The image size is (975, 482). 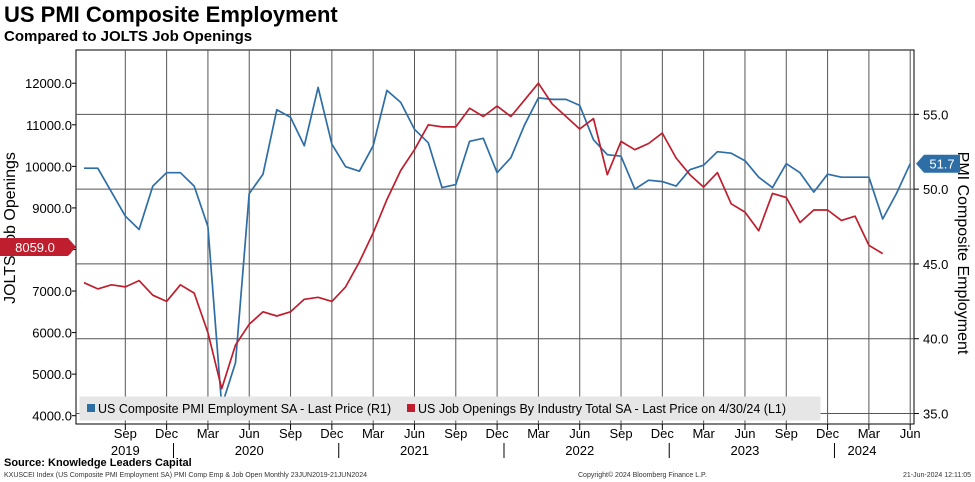 I want to click on right-tick-label: 50.0, so click(x=935, y=189).